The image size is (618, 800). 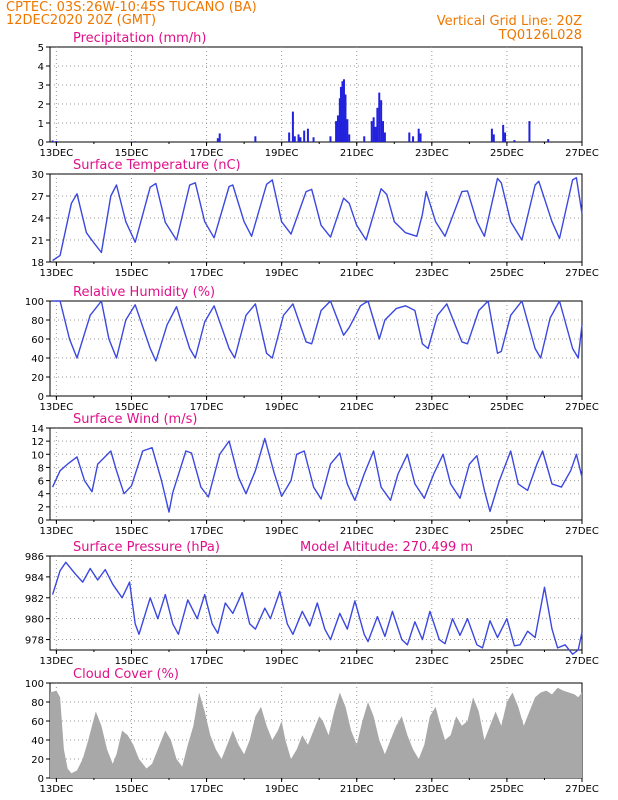 What do you see at coordinates (34, 684) in the screenshot?
I see `cloud-ytick-label: 100` at bounding box center [34, 684].